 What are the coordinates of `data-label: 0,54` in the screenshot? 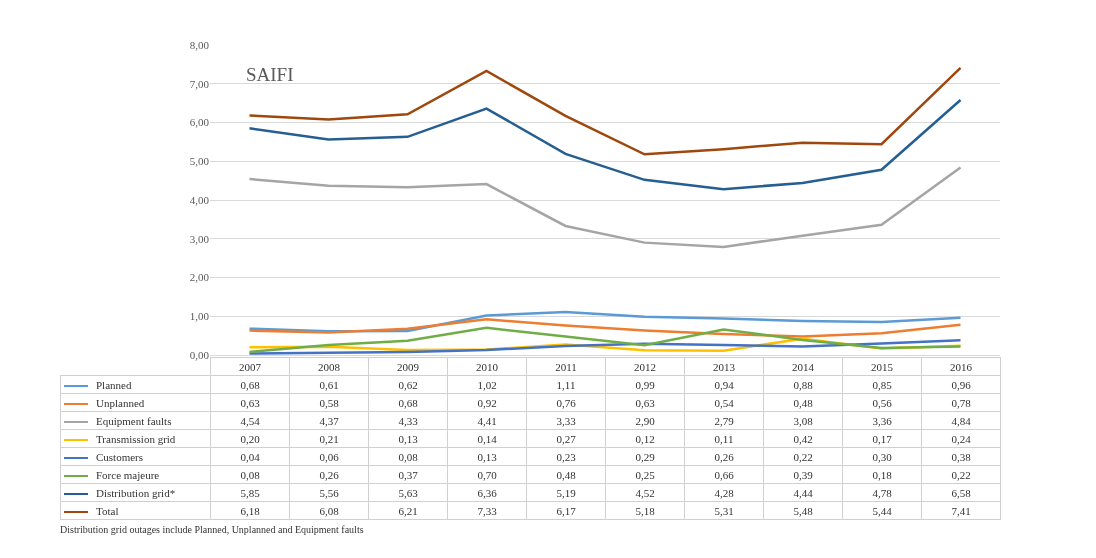 It's located at (724, 402).